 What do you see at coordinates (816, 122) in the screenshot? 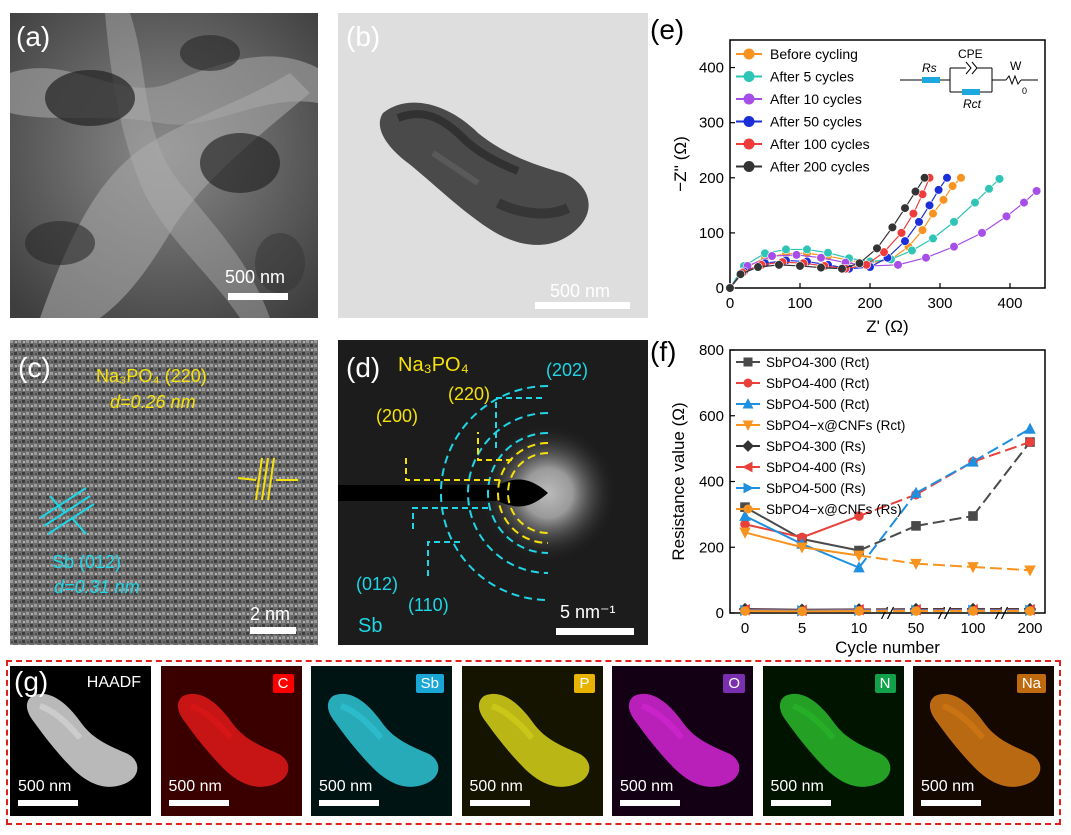
I see `legend-label: After 50 cycles` at bounding box center [816, 122].